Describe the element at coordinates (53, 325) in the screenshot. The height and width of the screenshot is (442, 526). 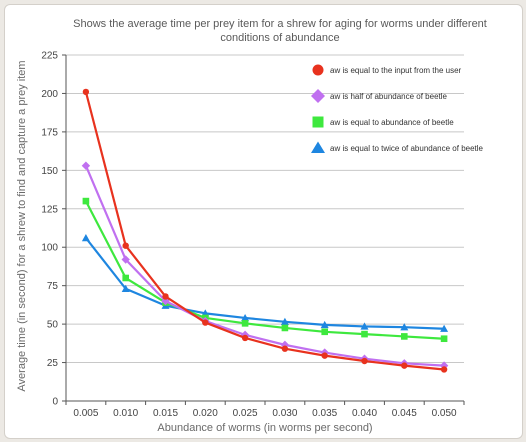
I see `y-tick-label: 50` at that location.